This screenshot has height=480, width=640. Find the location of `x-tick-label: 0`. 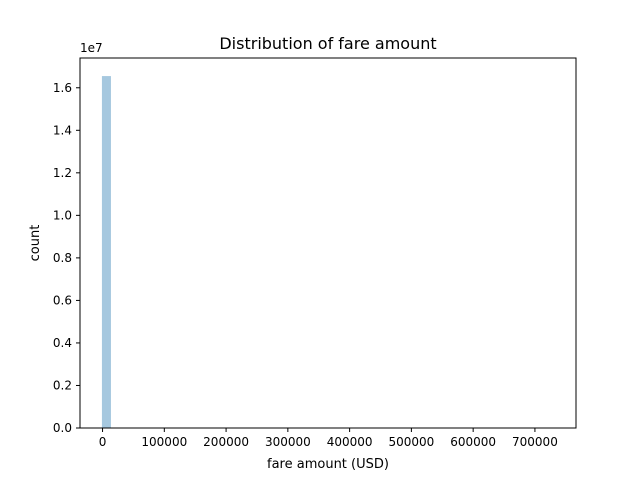

x-tick-label: 0 is located at coordinates (103, 442).